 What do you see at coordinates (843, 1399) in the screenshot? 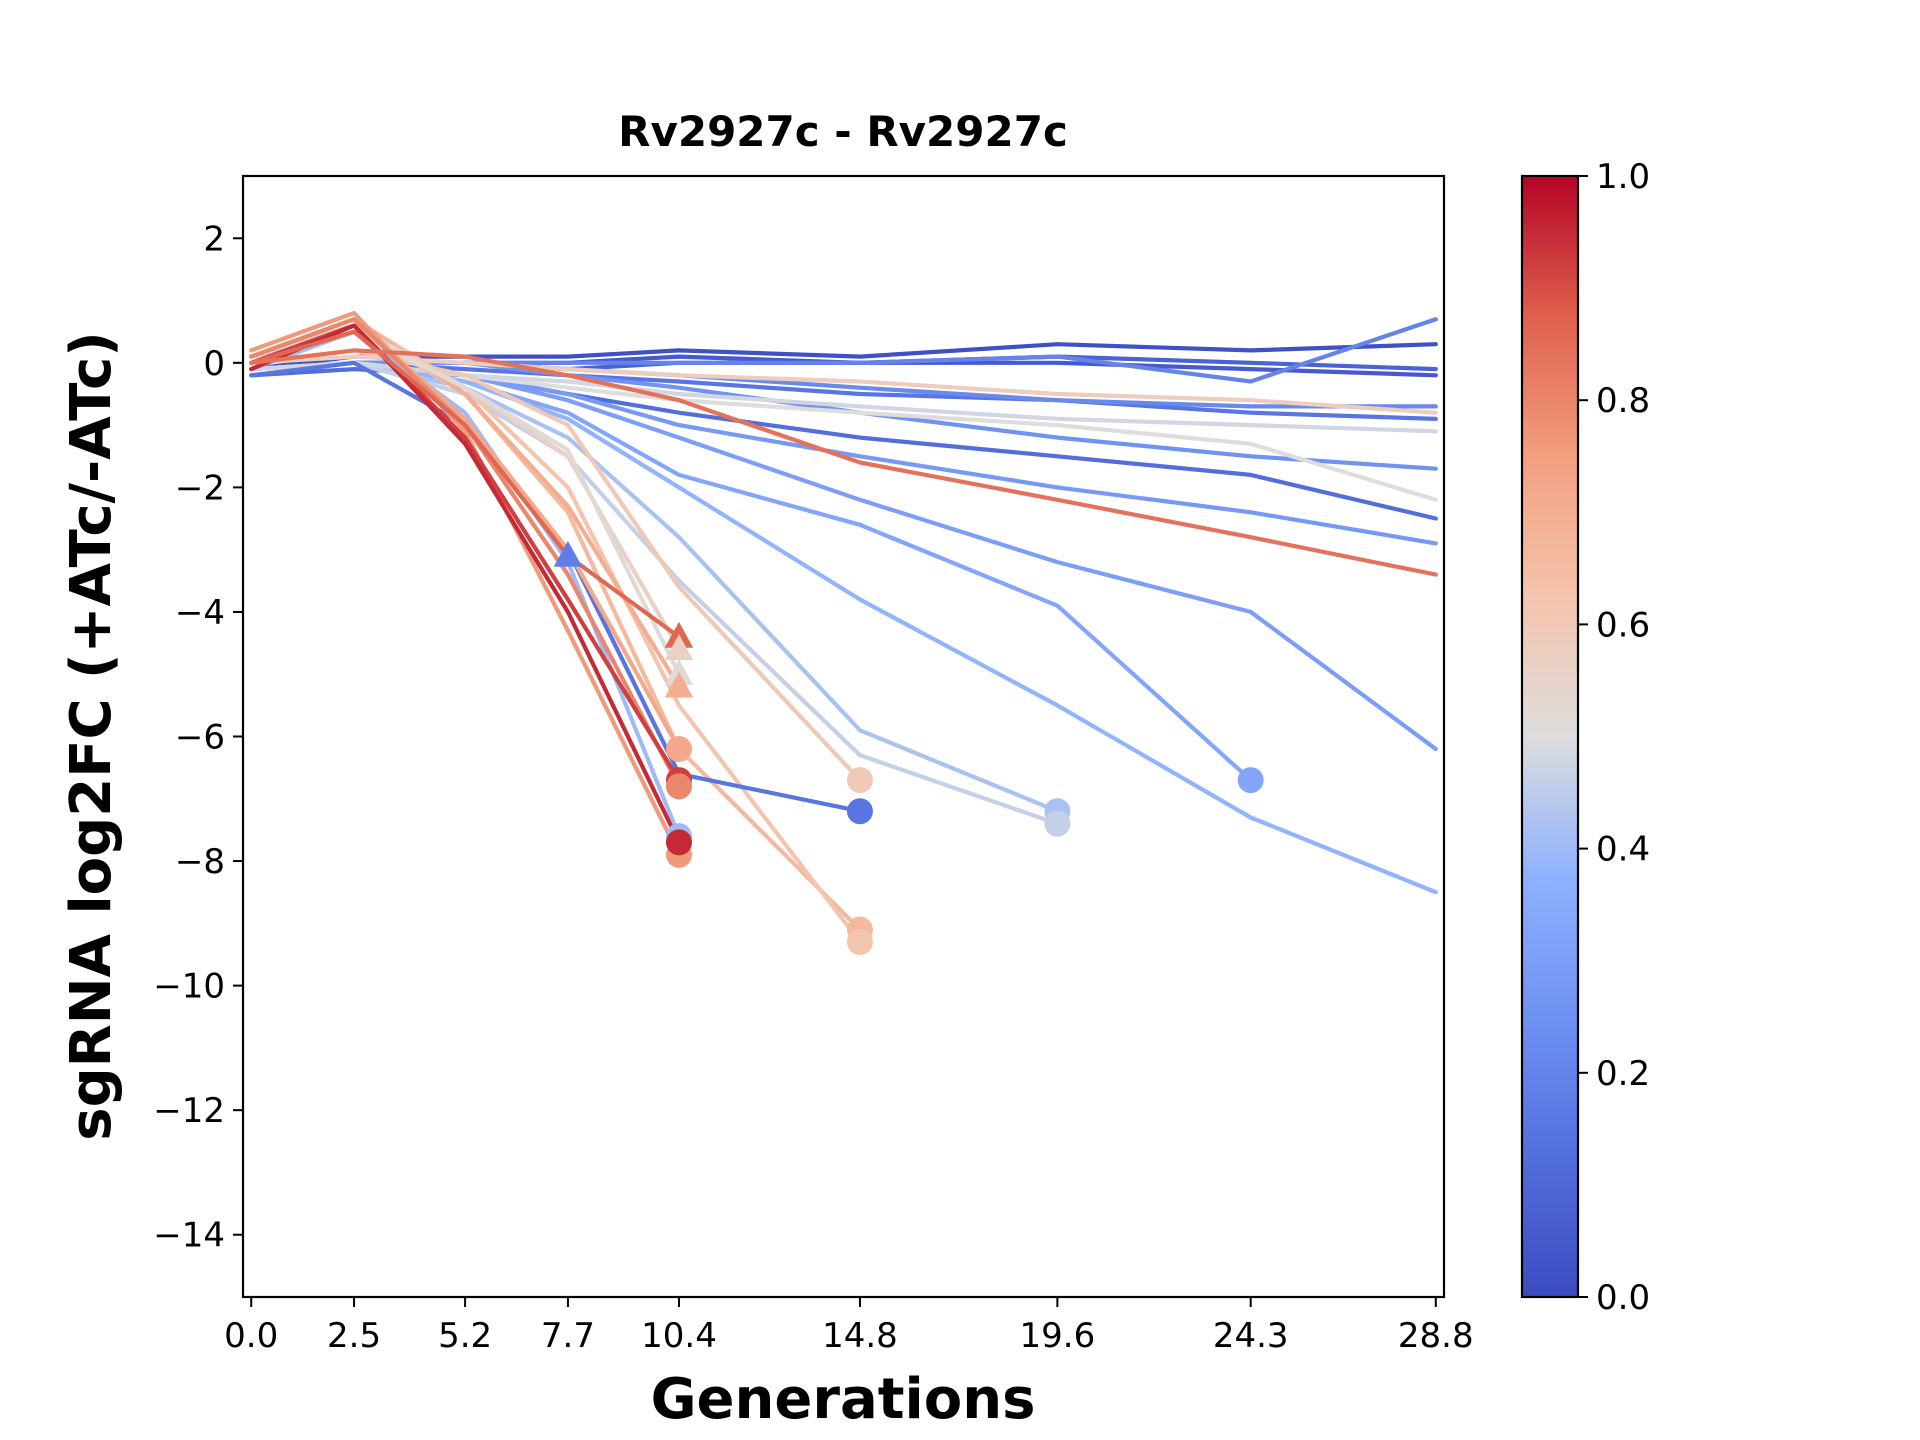
I see `x-axis-label: Generations` at bounding box center [843, 1399].